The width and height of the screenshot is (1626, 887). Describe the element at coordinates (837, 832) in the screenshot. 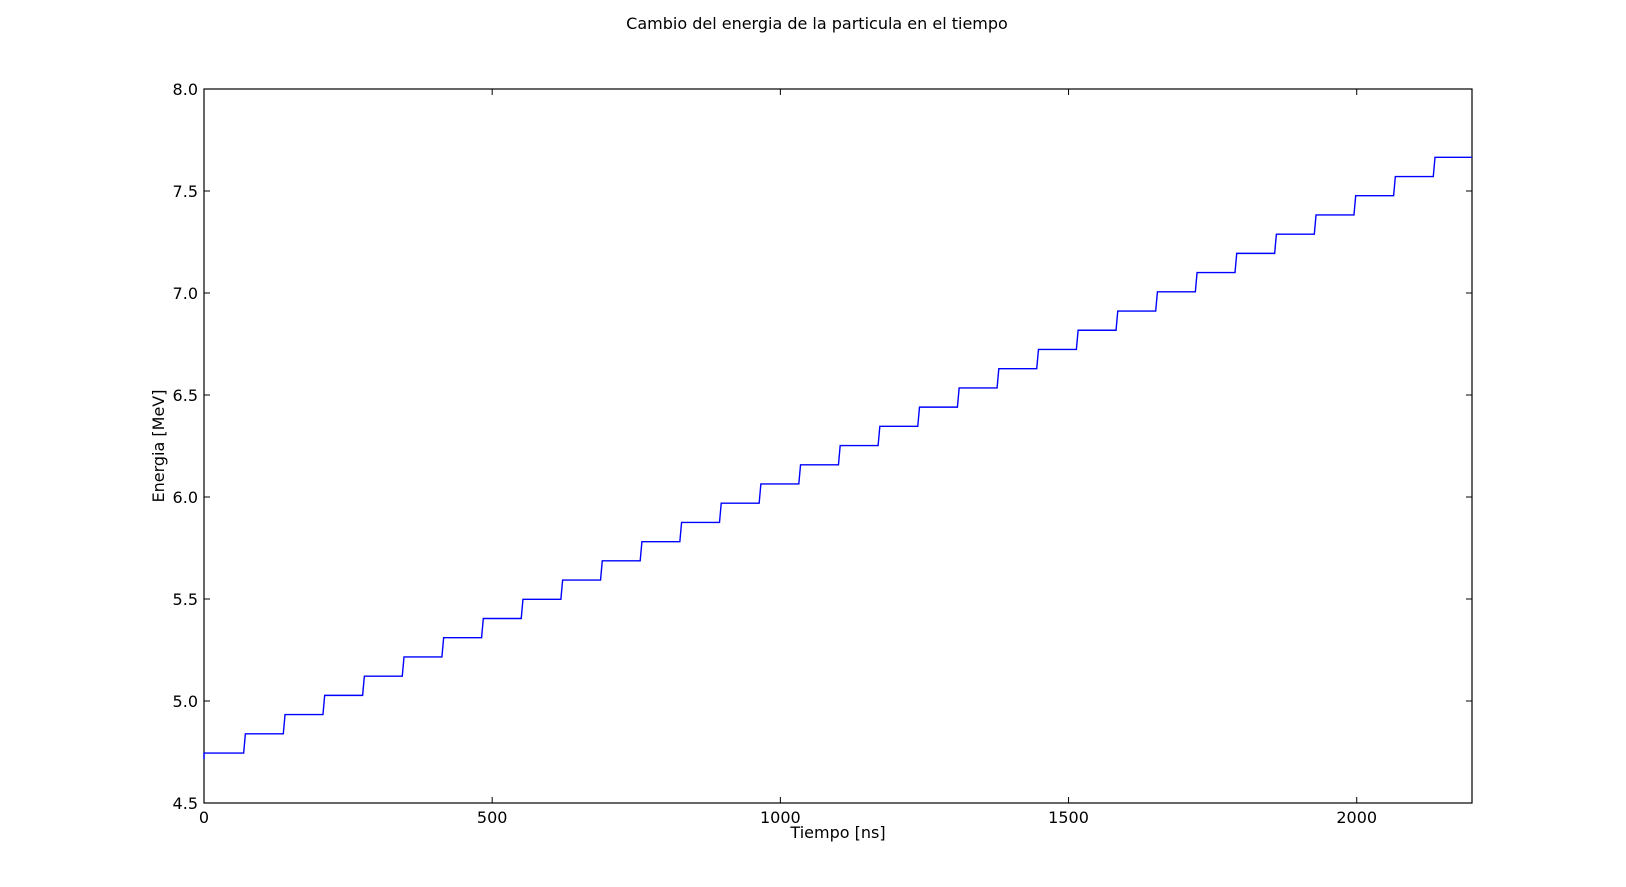

I see `x-axis-title: Tiempo [ns]` at that location.